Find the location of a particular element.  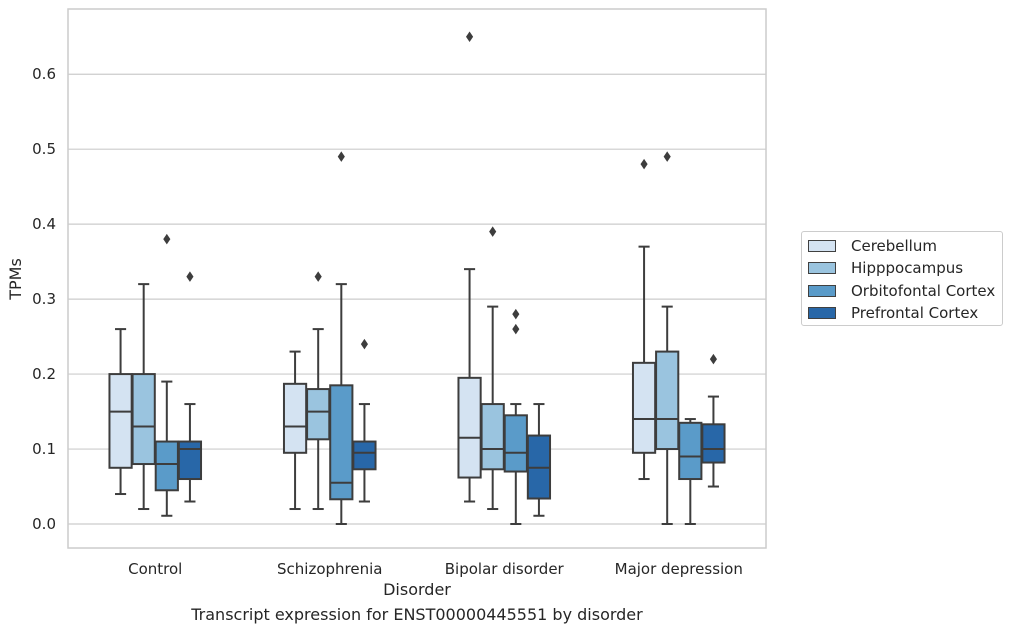

box-hipppocampus-major-depression-iqr is located at coordinates (667, 400).